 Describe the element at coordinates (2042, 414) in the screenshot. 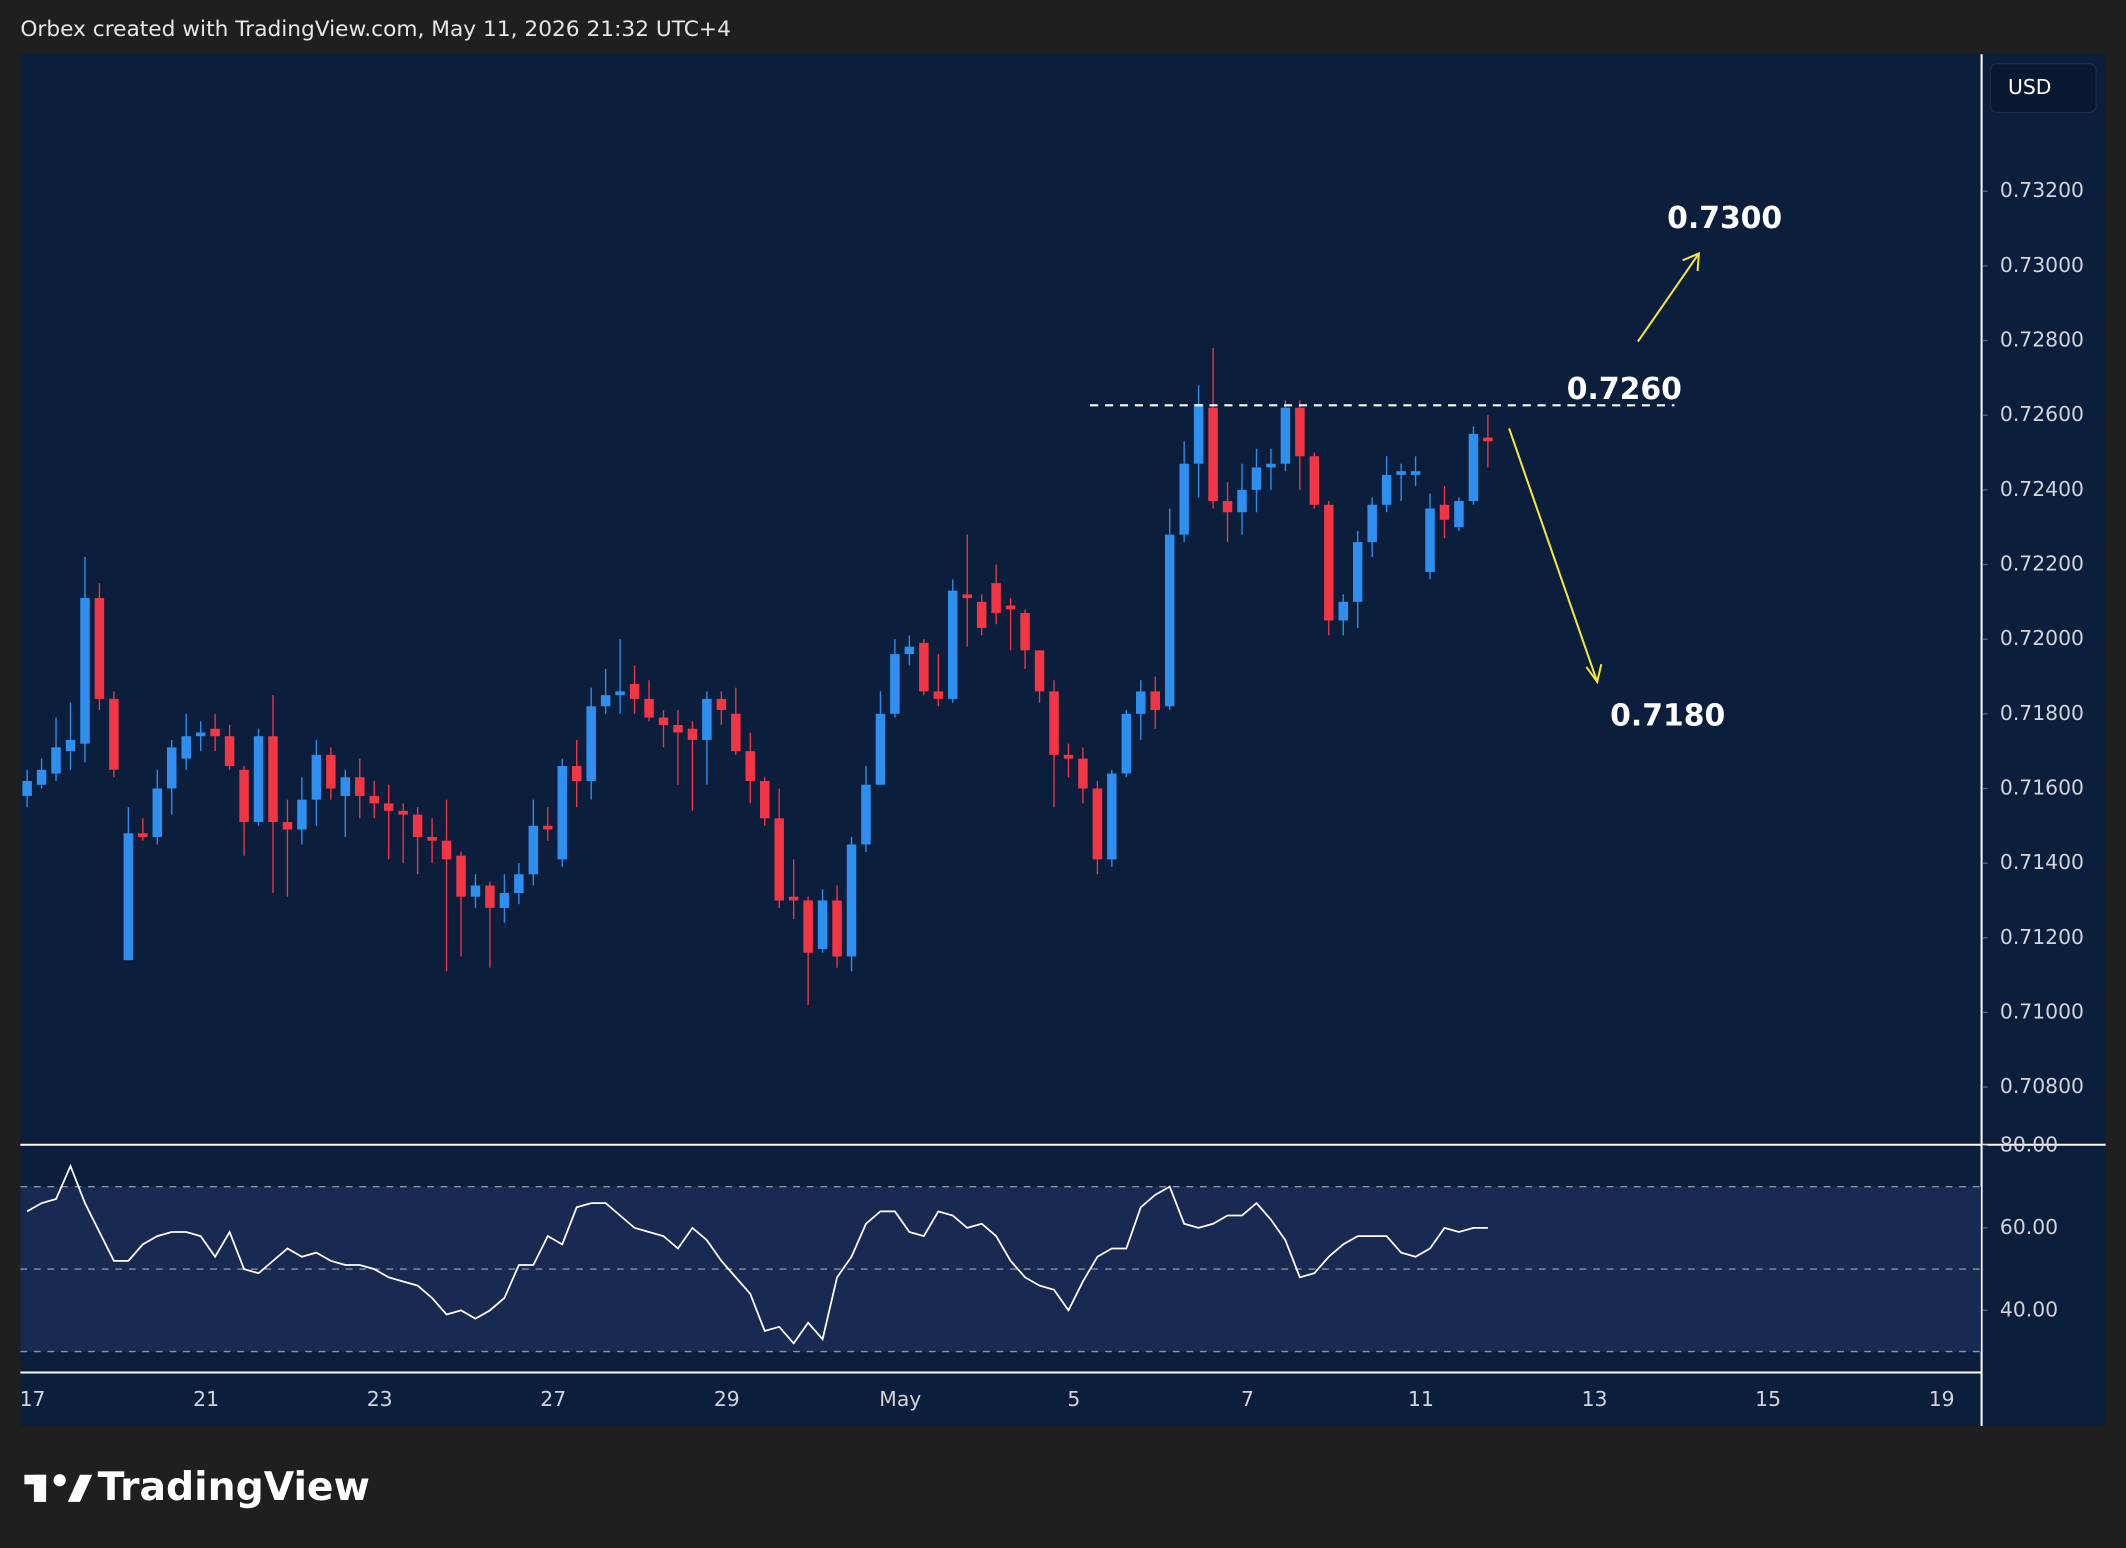

I see `y-tick-label: 0.72600` at that location.